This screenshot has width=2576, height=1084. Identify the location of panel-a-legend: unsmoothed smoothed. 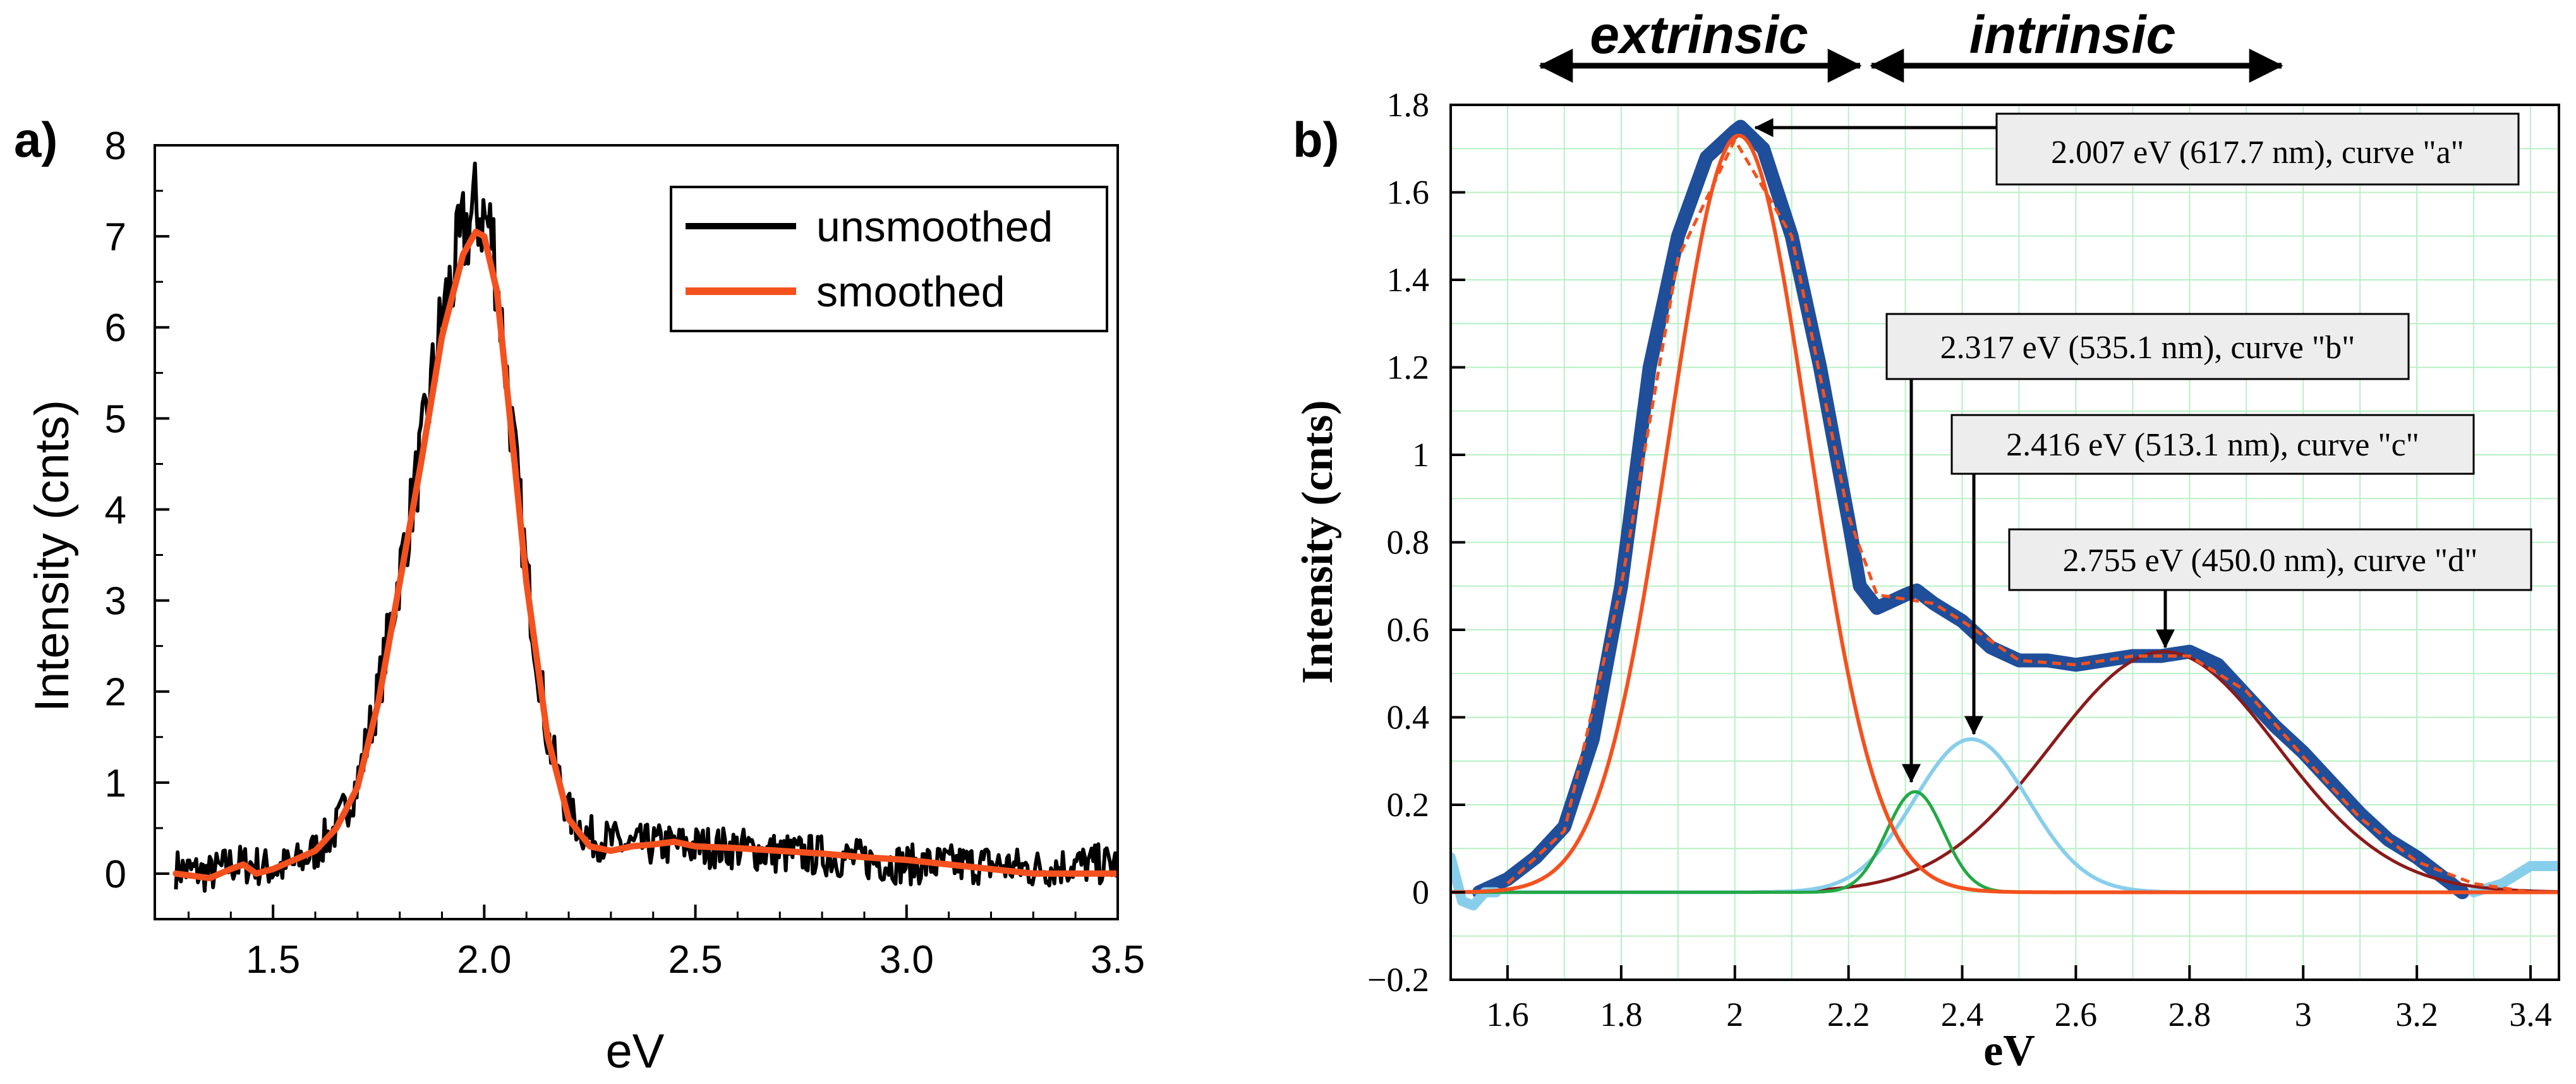
(889, 259).